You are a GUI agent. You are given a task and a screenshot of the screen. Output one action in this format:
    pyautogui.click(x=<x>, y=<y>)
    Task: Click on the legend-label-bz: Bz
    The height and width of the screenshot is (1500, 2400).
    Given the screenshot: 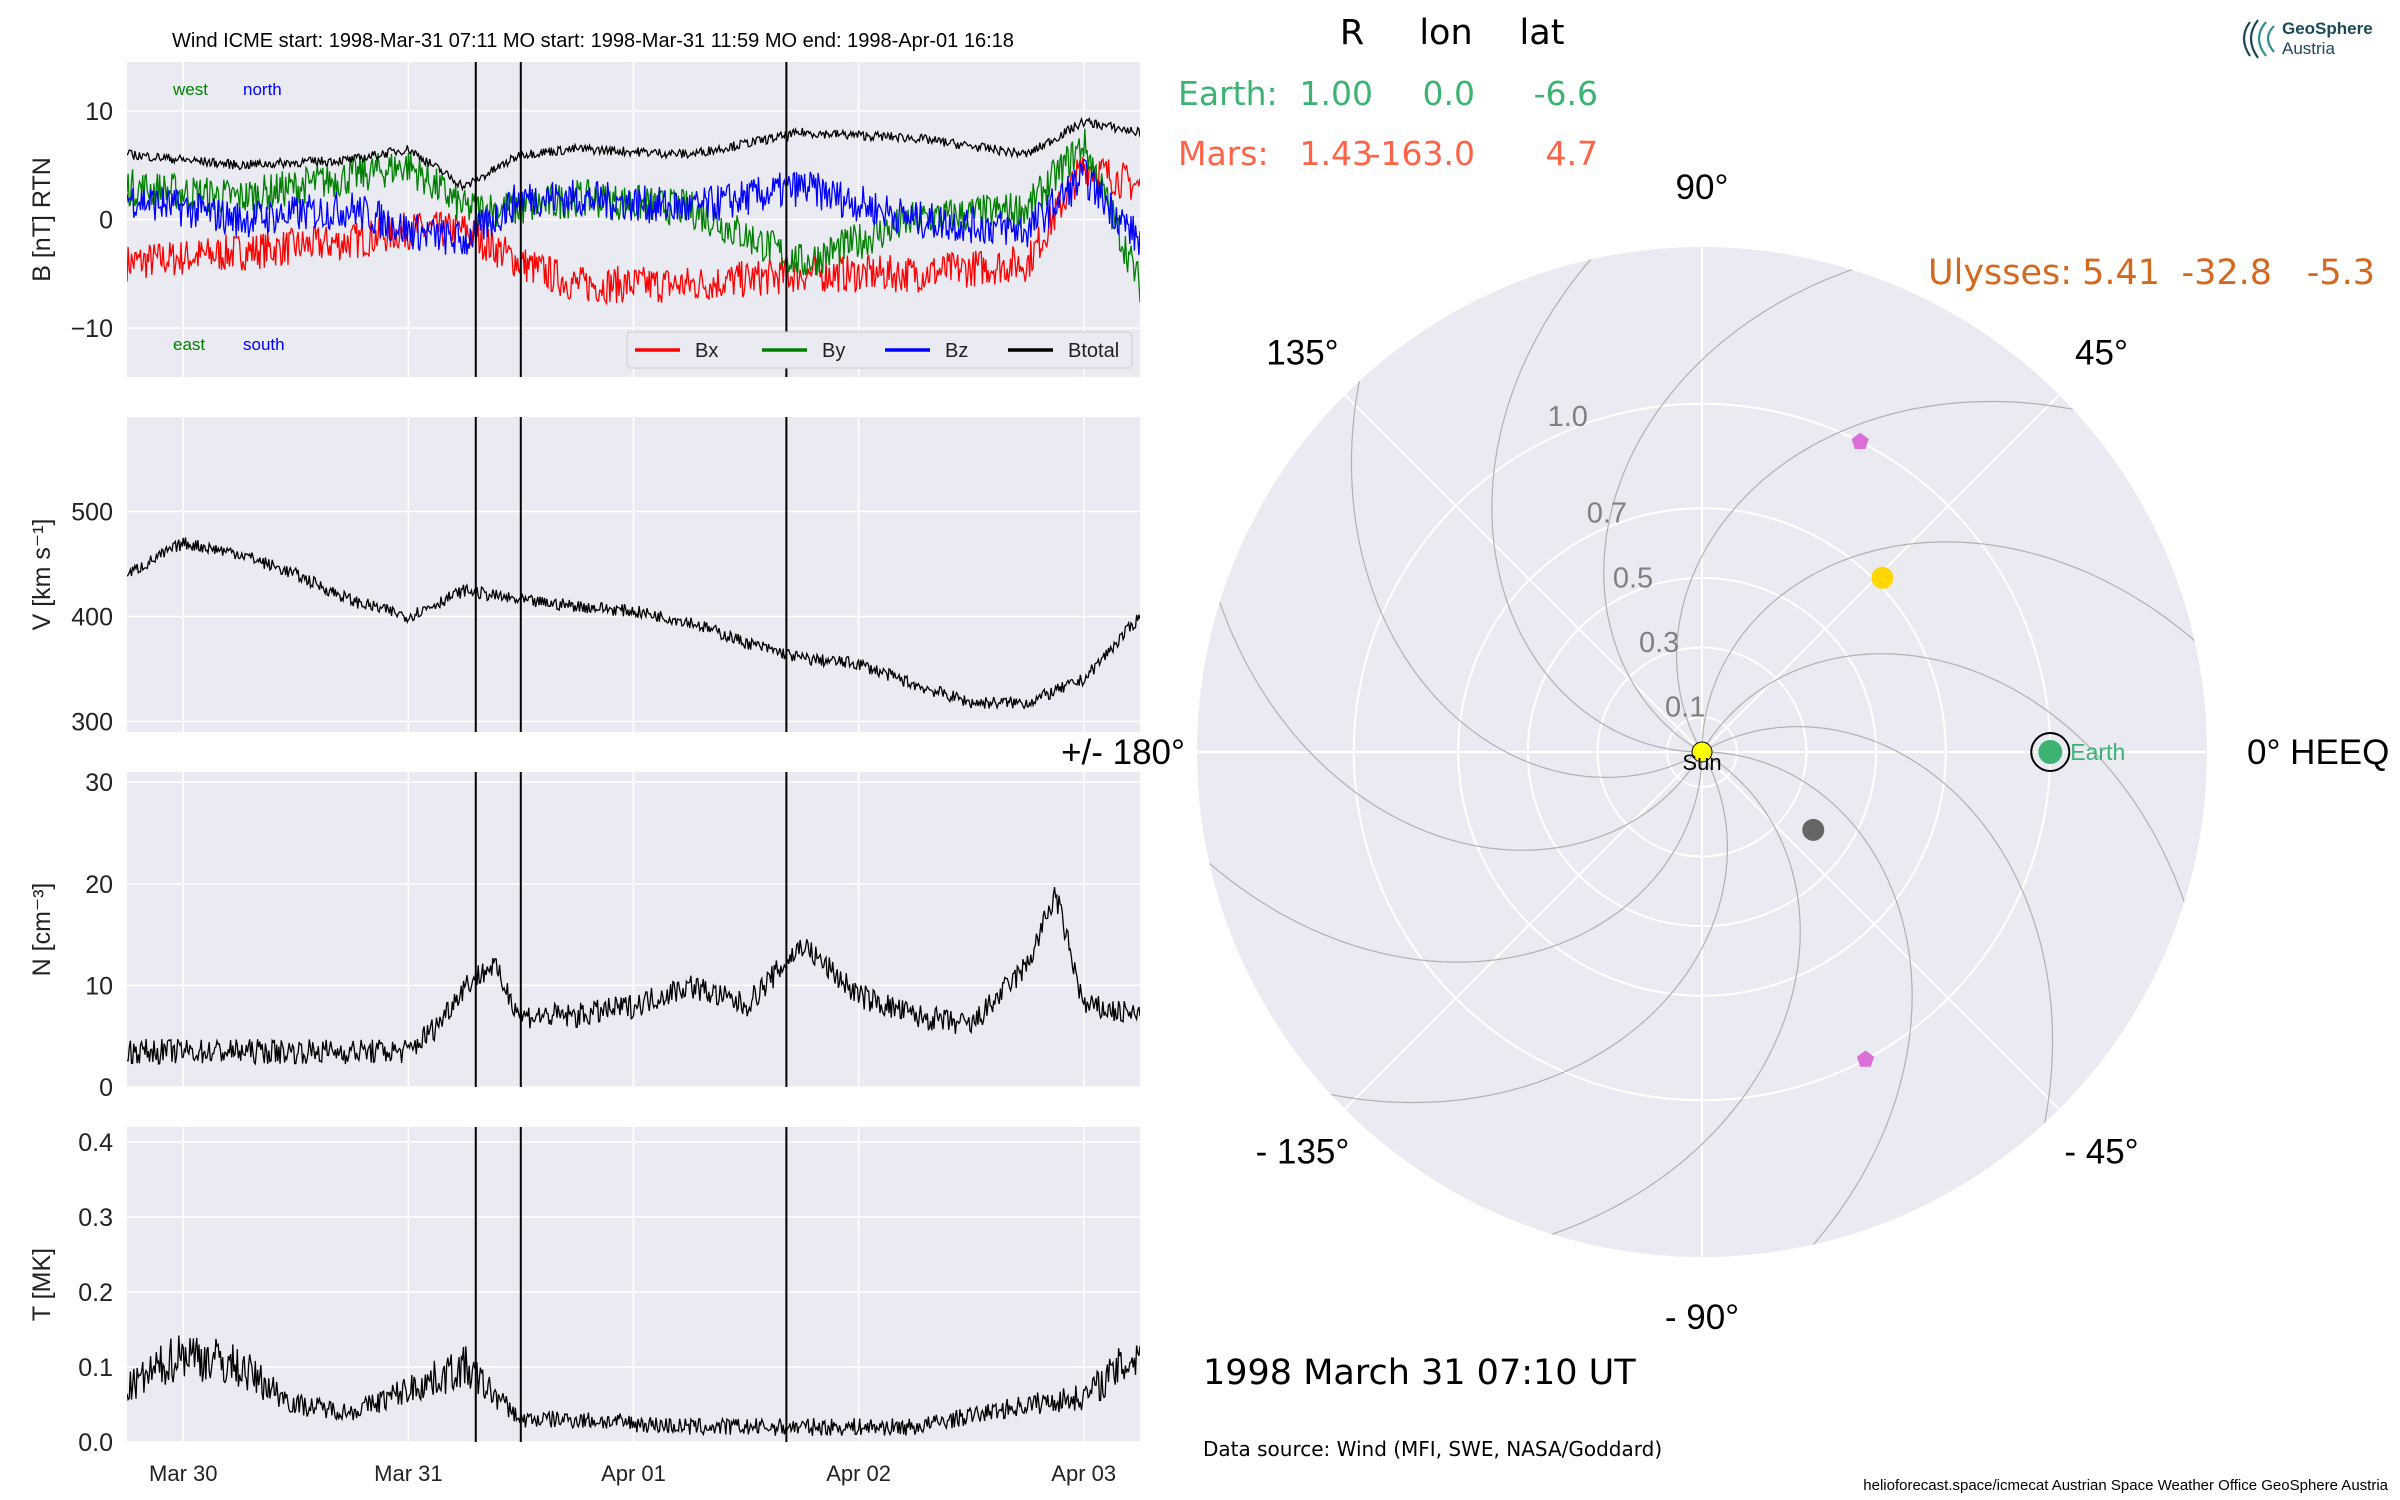 What is the action you would take?
    pyautogui.click(x=956, y=351)
    